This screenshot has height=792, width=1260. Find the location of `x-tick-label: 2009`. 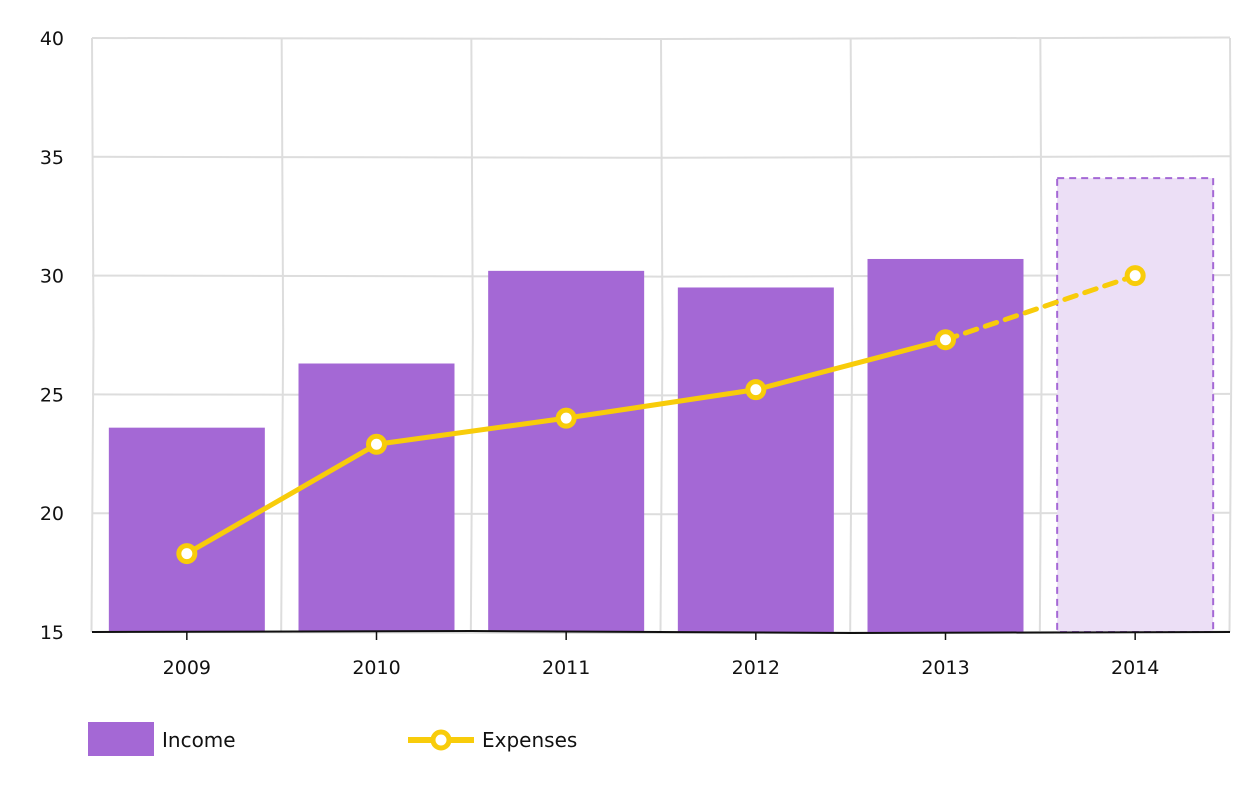

x-tick-label: 2009 is located at coordinates (187, 668).